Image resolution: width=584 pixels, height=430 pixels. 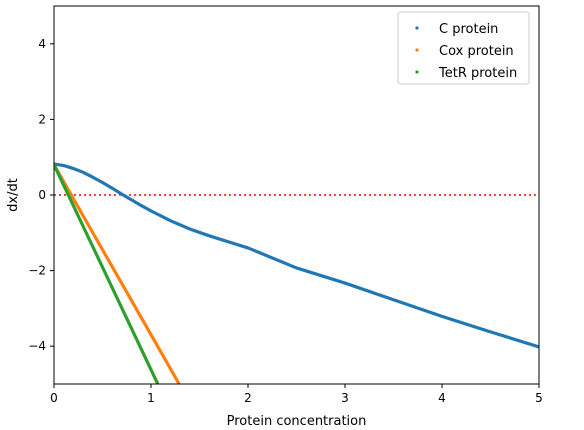 What do you see at coordinates (107, 273) in the screenshot?
I see `series-line-tetr-protein` at bounding box center [107, 273].